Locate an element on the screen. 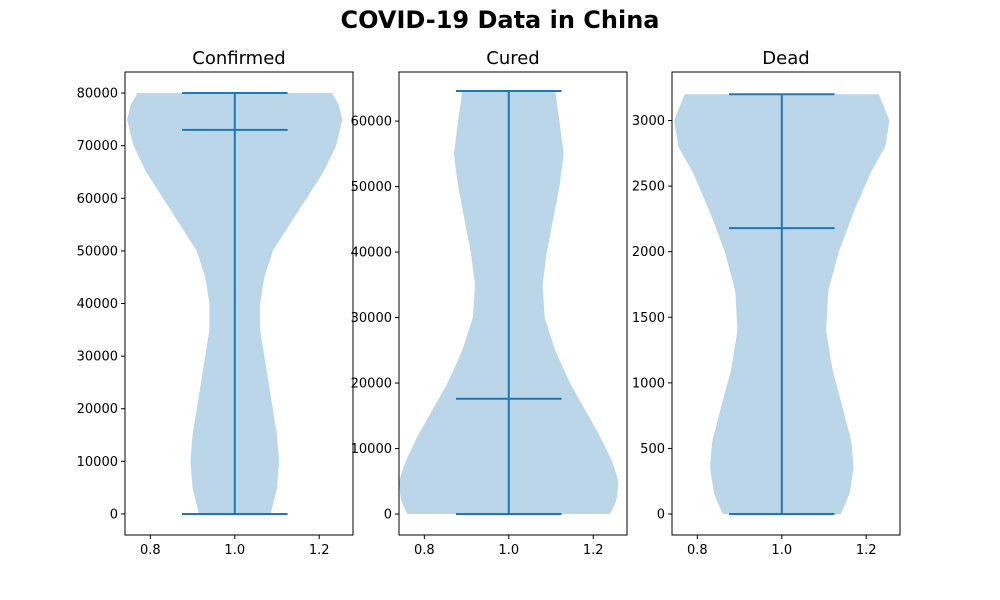 The width and height of the screenshot is (1000, 600). dead-ytick-label: 2000 is located at coordinates (648, 252).